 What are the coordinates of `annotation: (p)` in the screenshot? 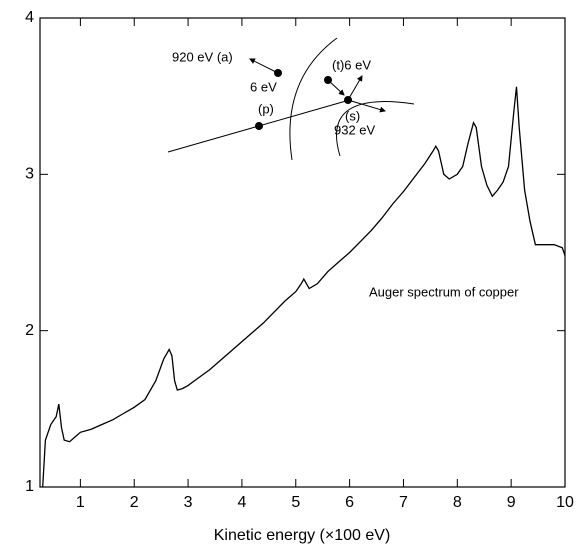 It's located at (266, 108).